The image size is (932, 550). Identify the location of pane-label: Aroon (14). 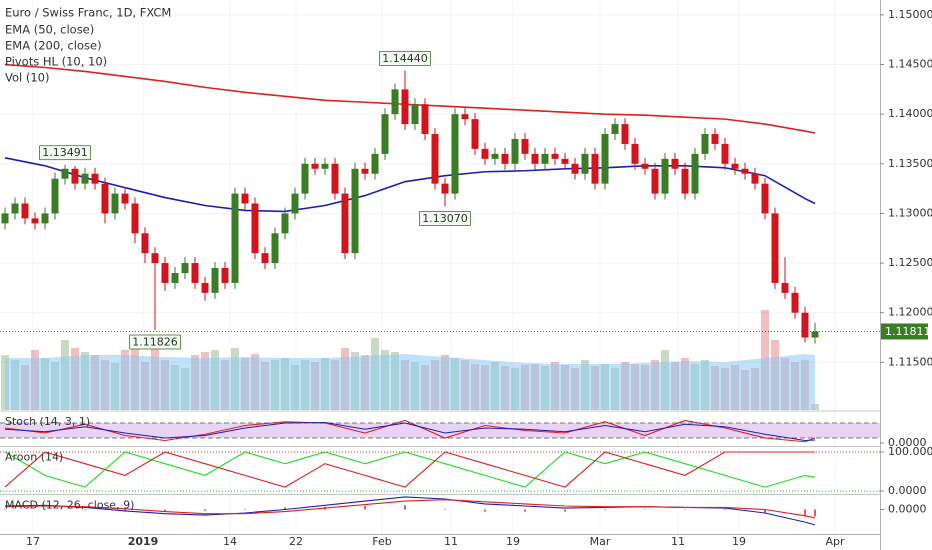
(34, 457).